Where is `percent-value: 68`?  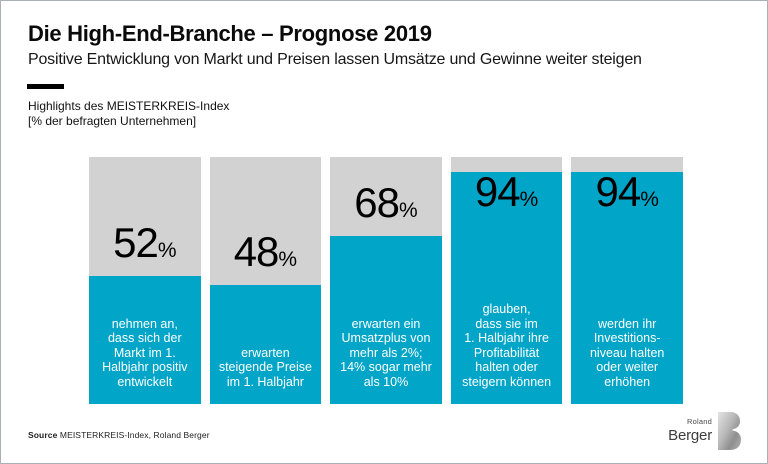 percent-value: 68 is located at coordinates (377, 203).